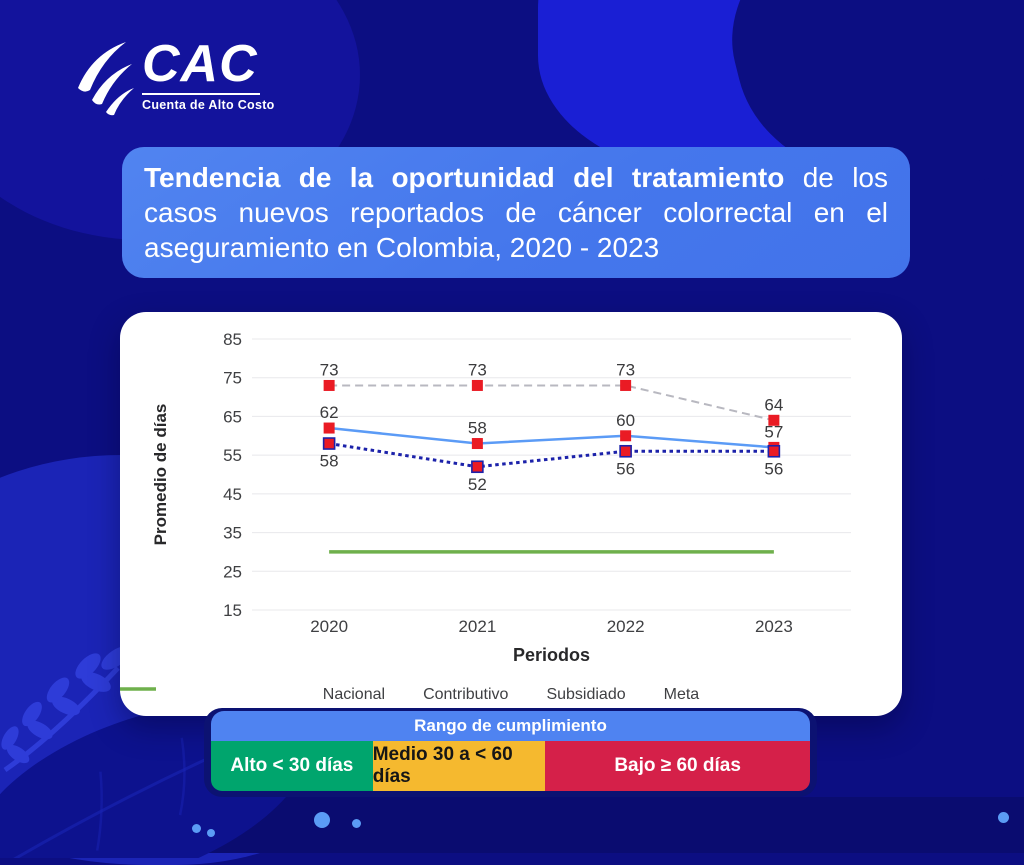 The image size is (1024, 865). I want to click on svg-text: 75, so click(232, 378).